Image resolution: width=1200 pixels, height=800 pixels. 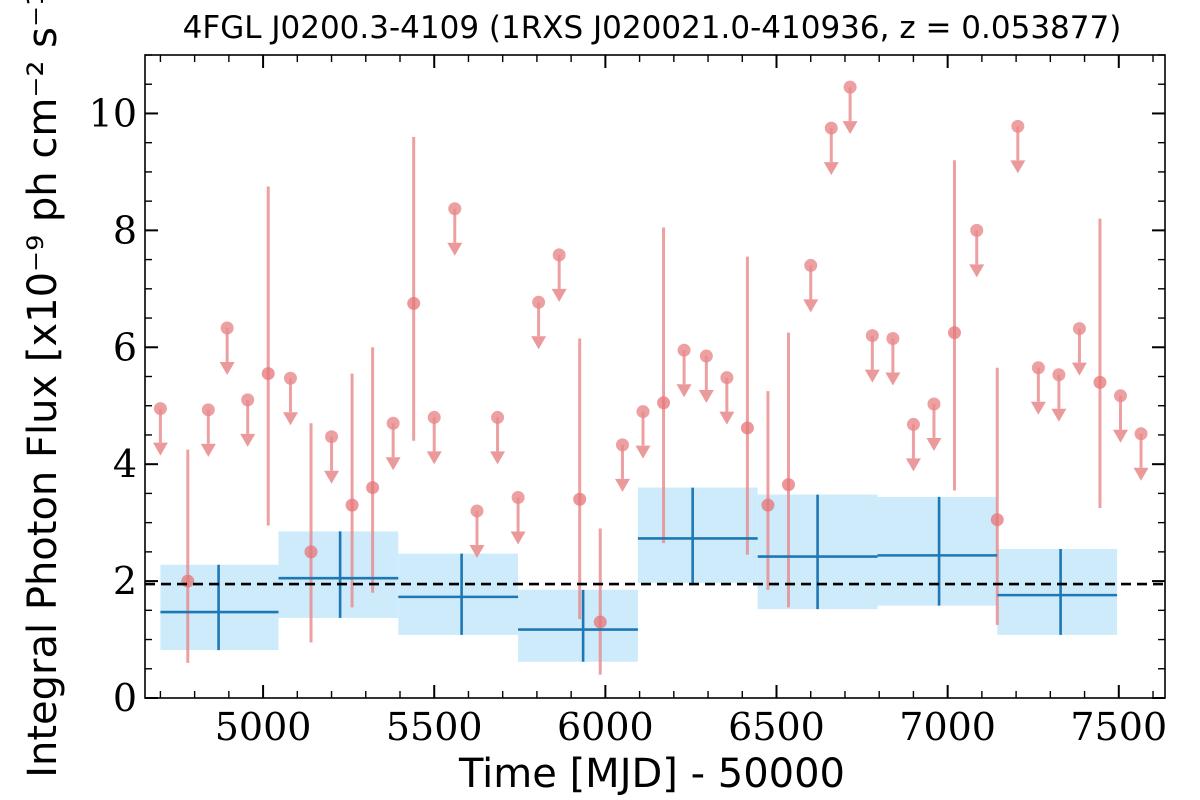 What do you see at coordinates (125, 464) in the screenshot?
I see `y-tick-label: 4` at bounding box center [125, 464].